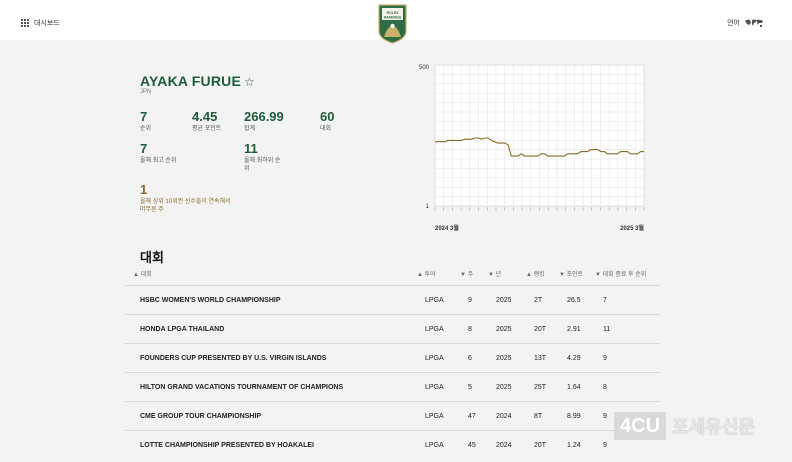 Image resolution: width=792 pixels, height=462 pixels. Describe the element at coordinates (205, 116) in the screenshot. I see `stat-value: 4.45` at that location.